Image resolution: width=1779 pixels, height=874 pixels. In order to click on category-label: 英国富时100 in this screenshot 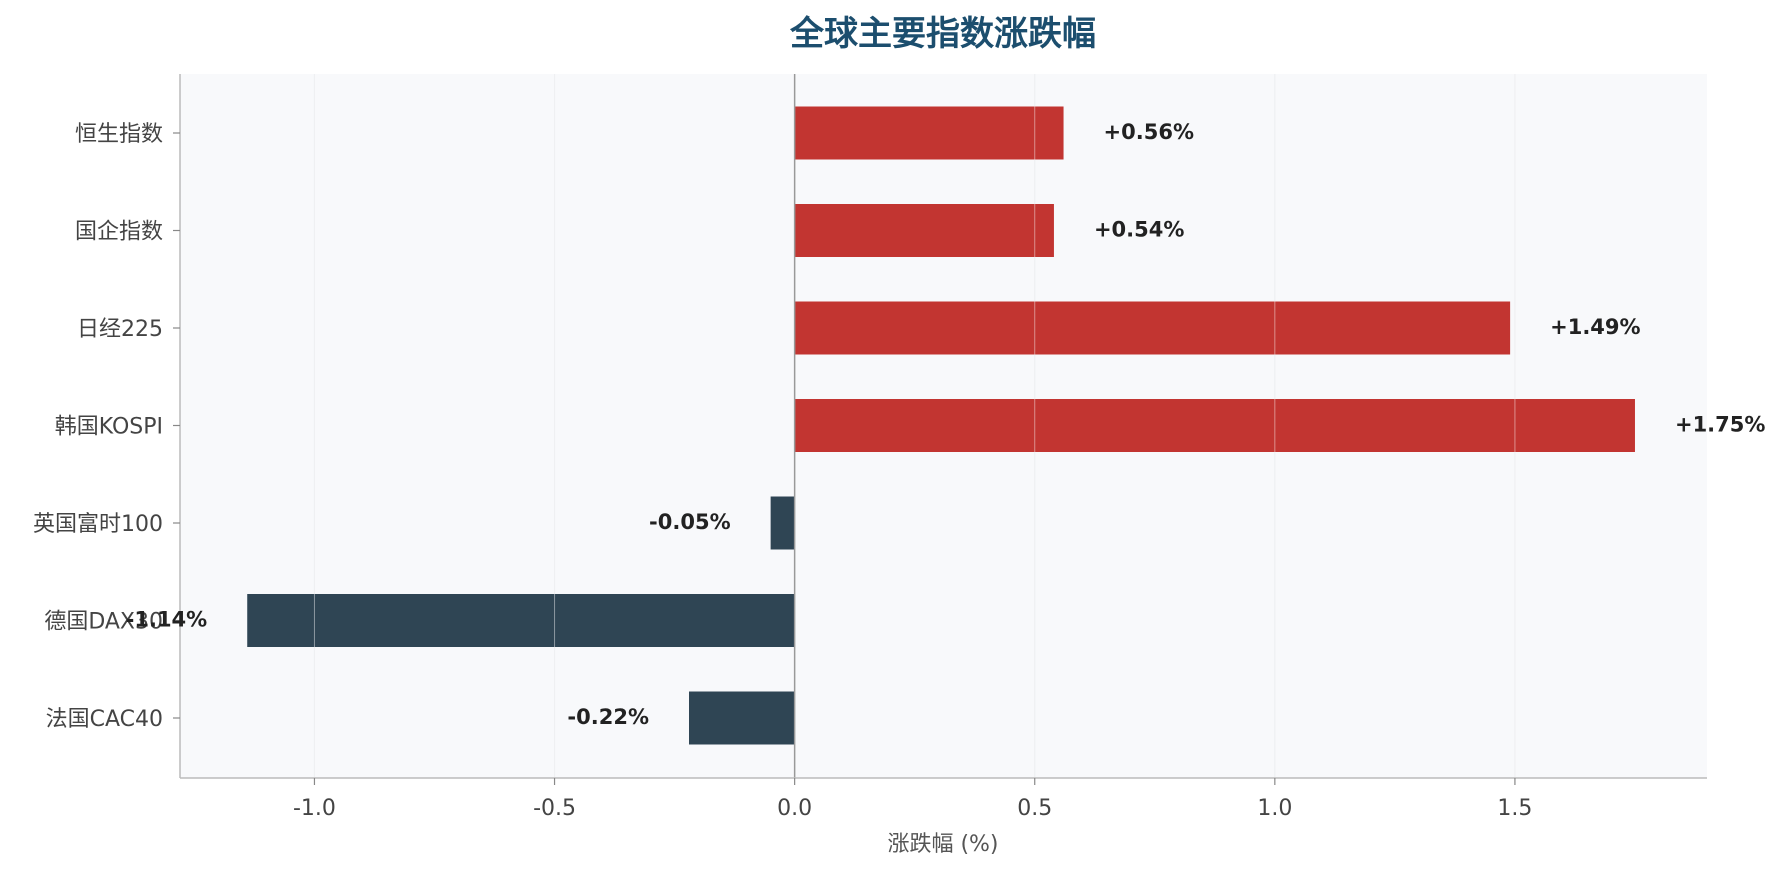, I will do `click(98, 524)`.